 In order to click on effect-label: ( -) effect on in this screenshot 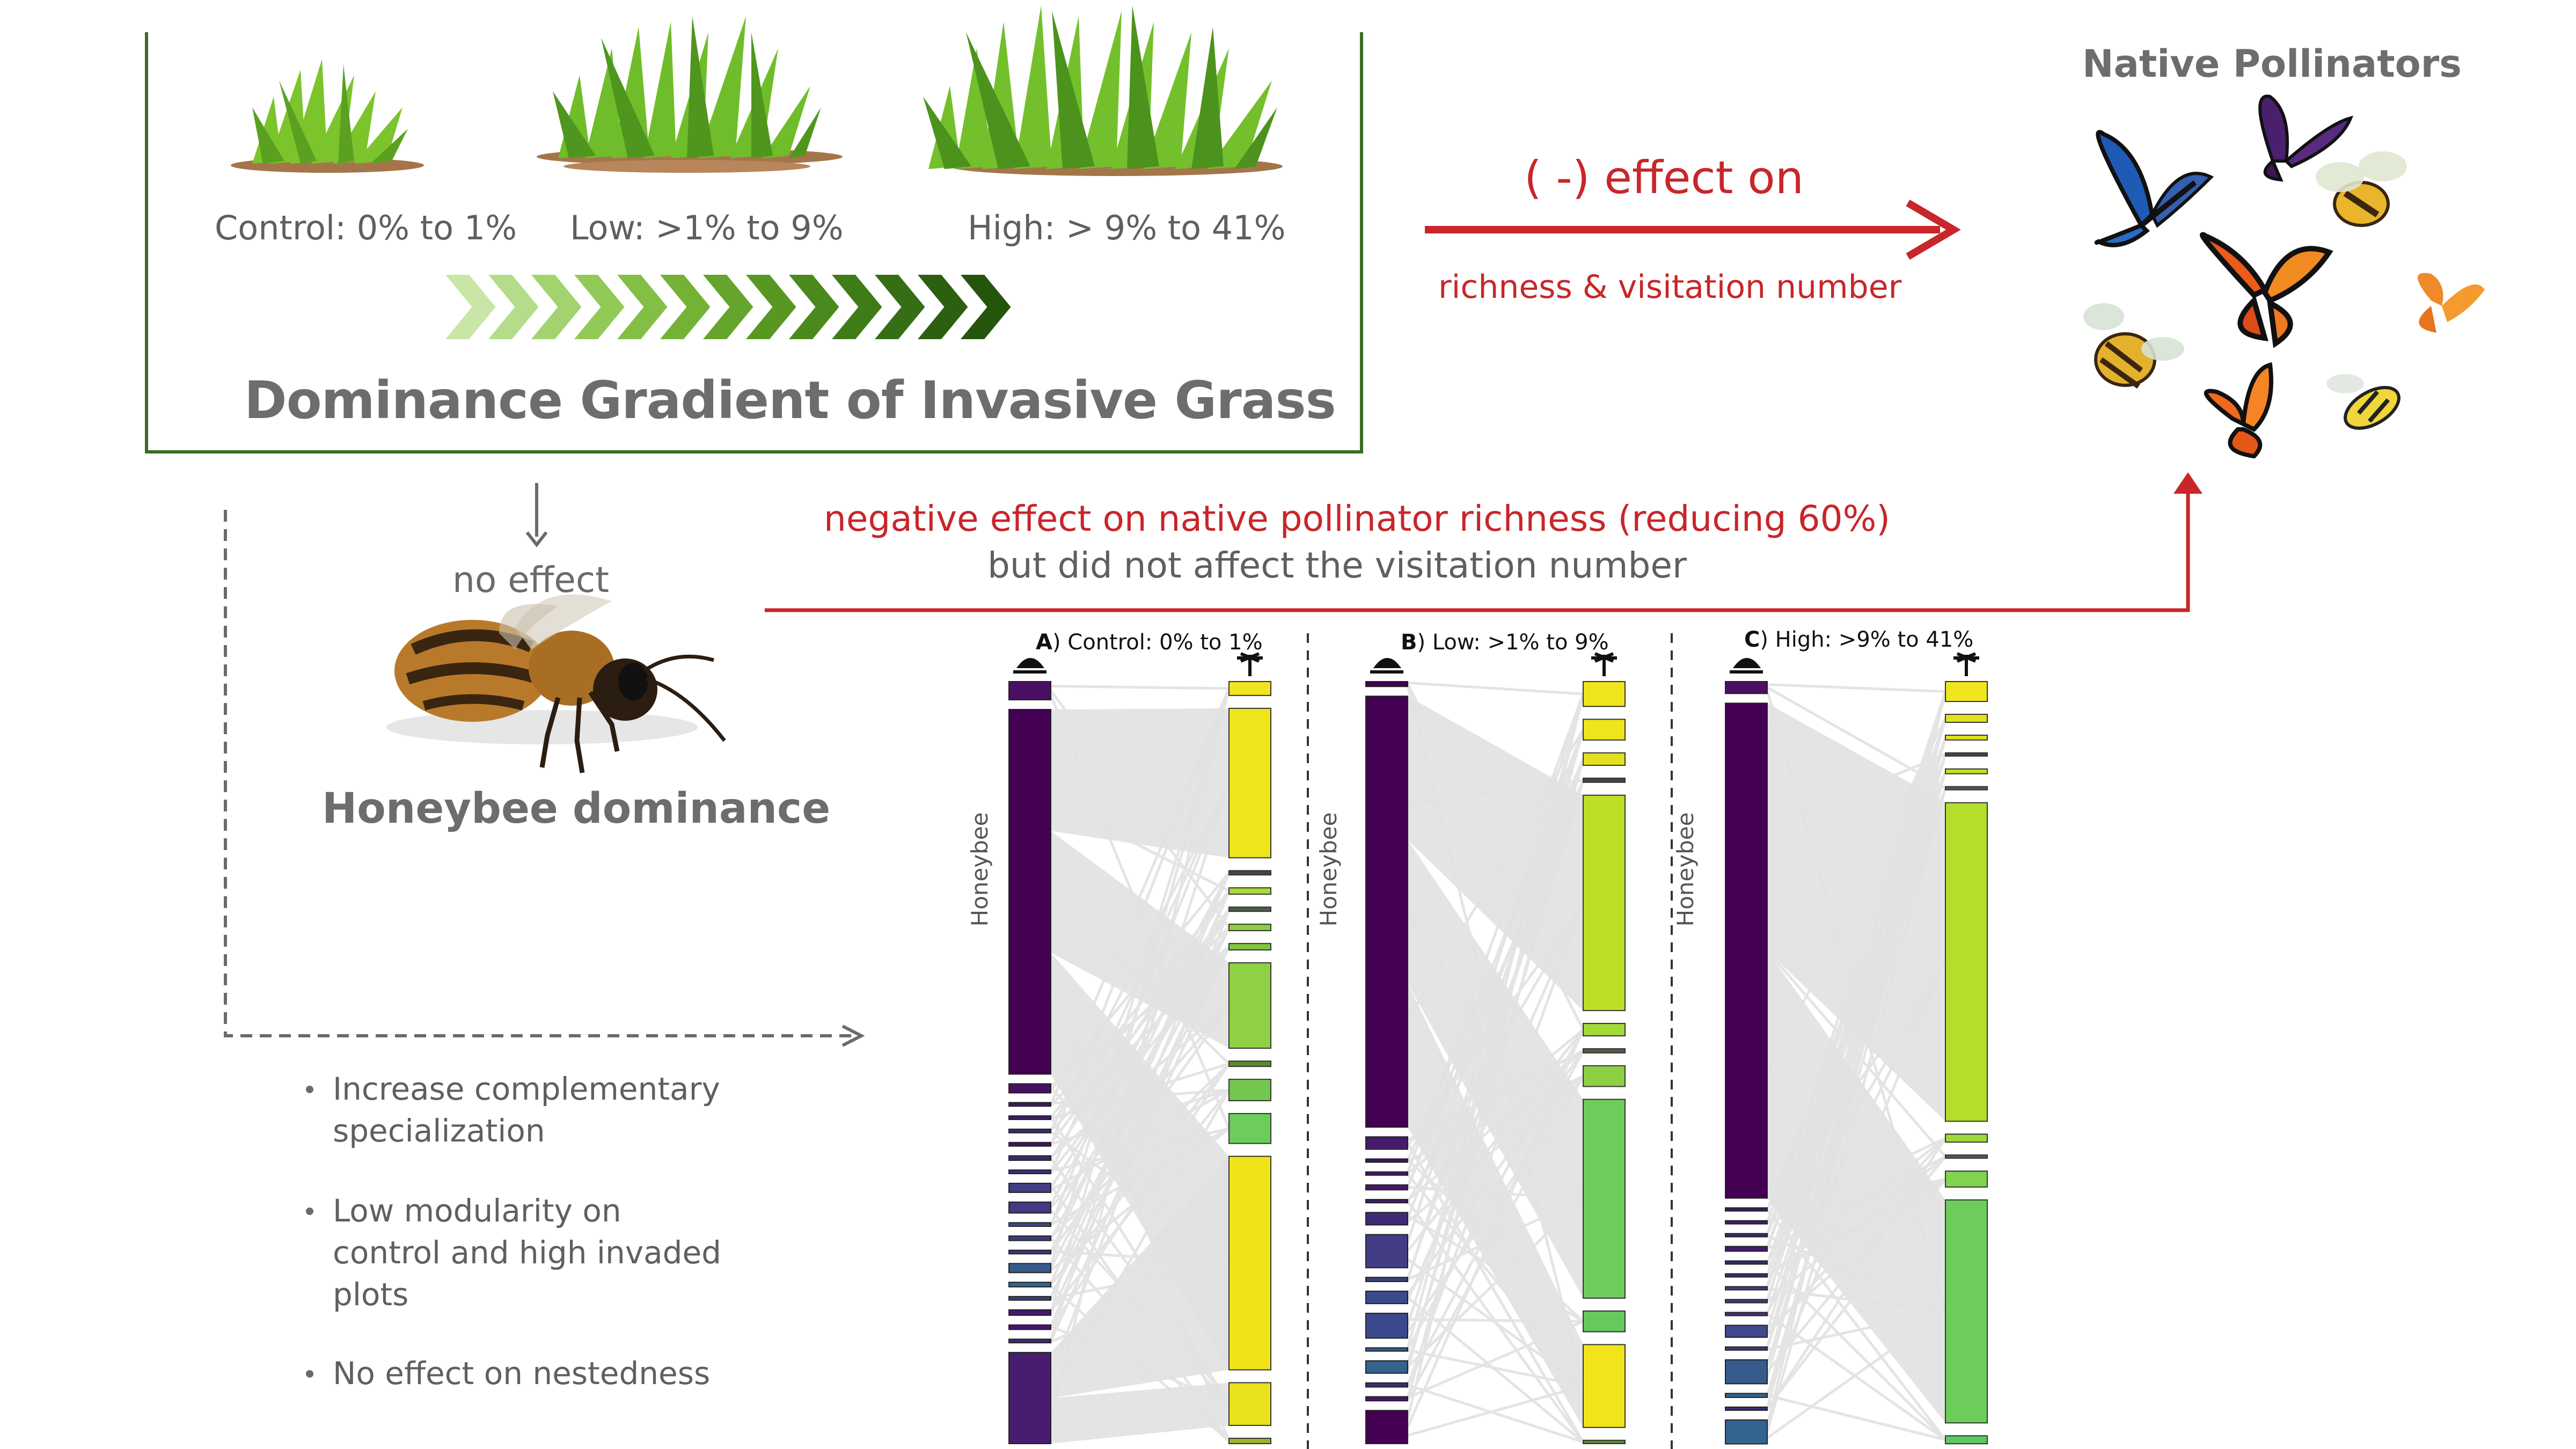, I will do `click(1664, 177)`.